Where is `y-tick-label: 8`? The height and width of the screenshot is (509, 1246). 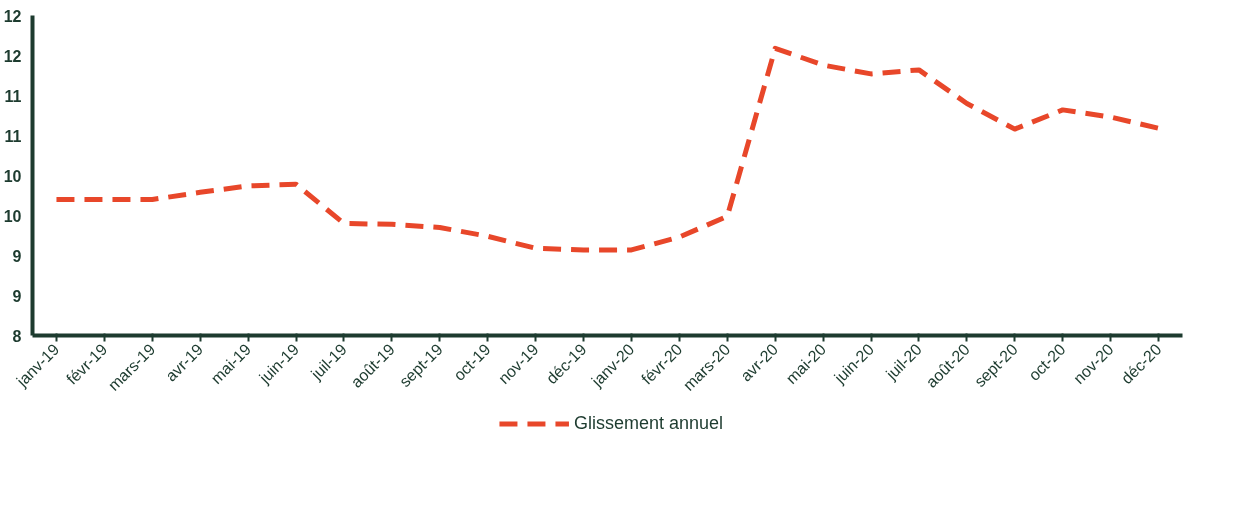
y-tick-label: 8 is located at coordinates (17, 336).